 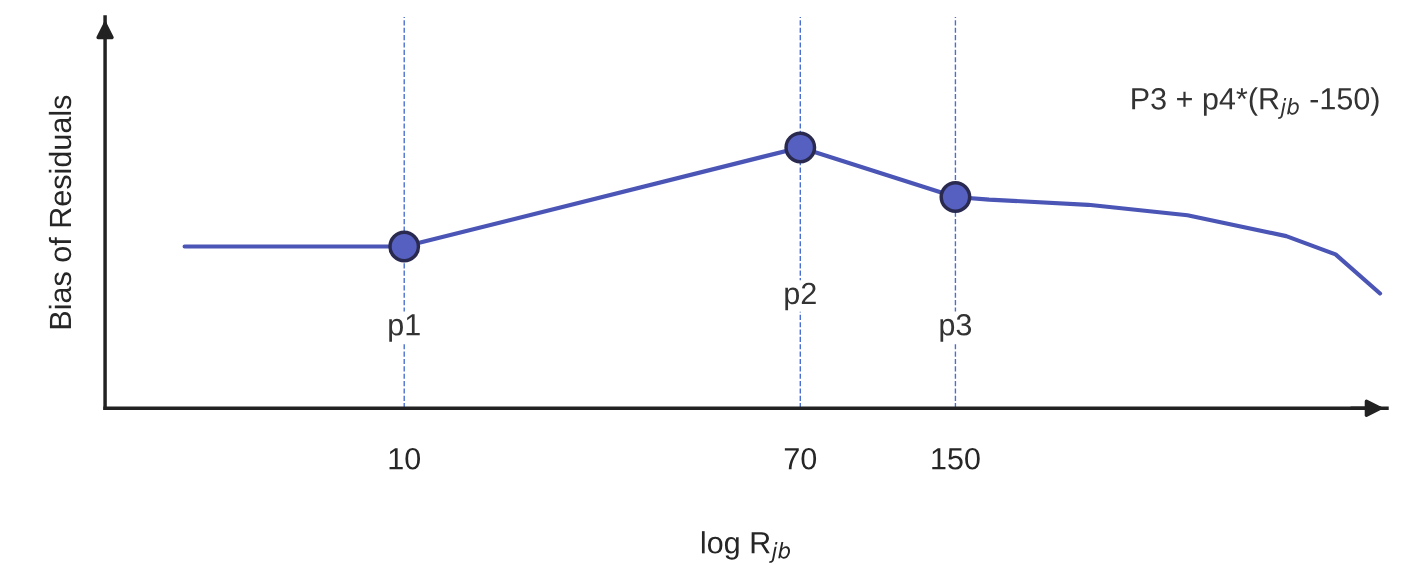 I want to click on x-axis-title: log R$_{jb}$, so click(x=746, y=547).